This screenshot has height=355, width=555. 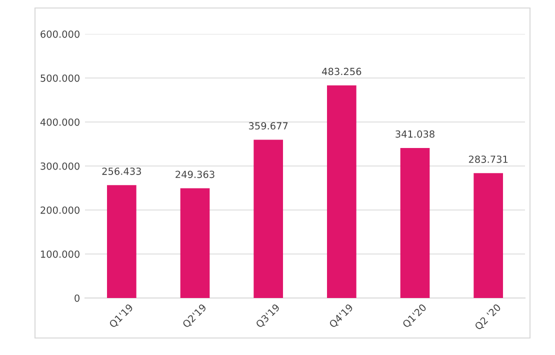 I want to click on data-label: 483.256, so click(x=342, y=72).